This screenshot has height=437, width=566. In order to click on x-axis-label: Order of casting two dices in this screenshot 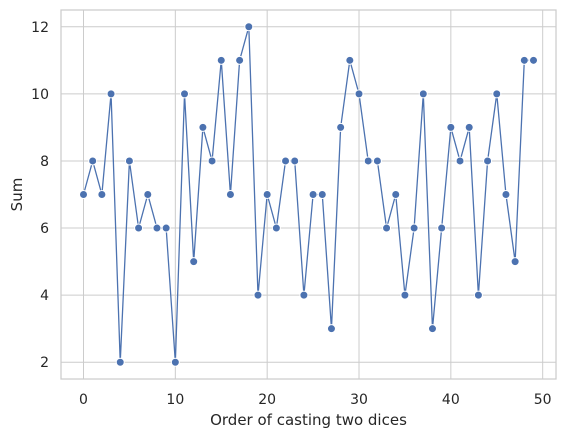, I will do `click(308, 420)`.